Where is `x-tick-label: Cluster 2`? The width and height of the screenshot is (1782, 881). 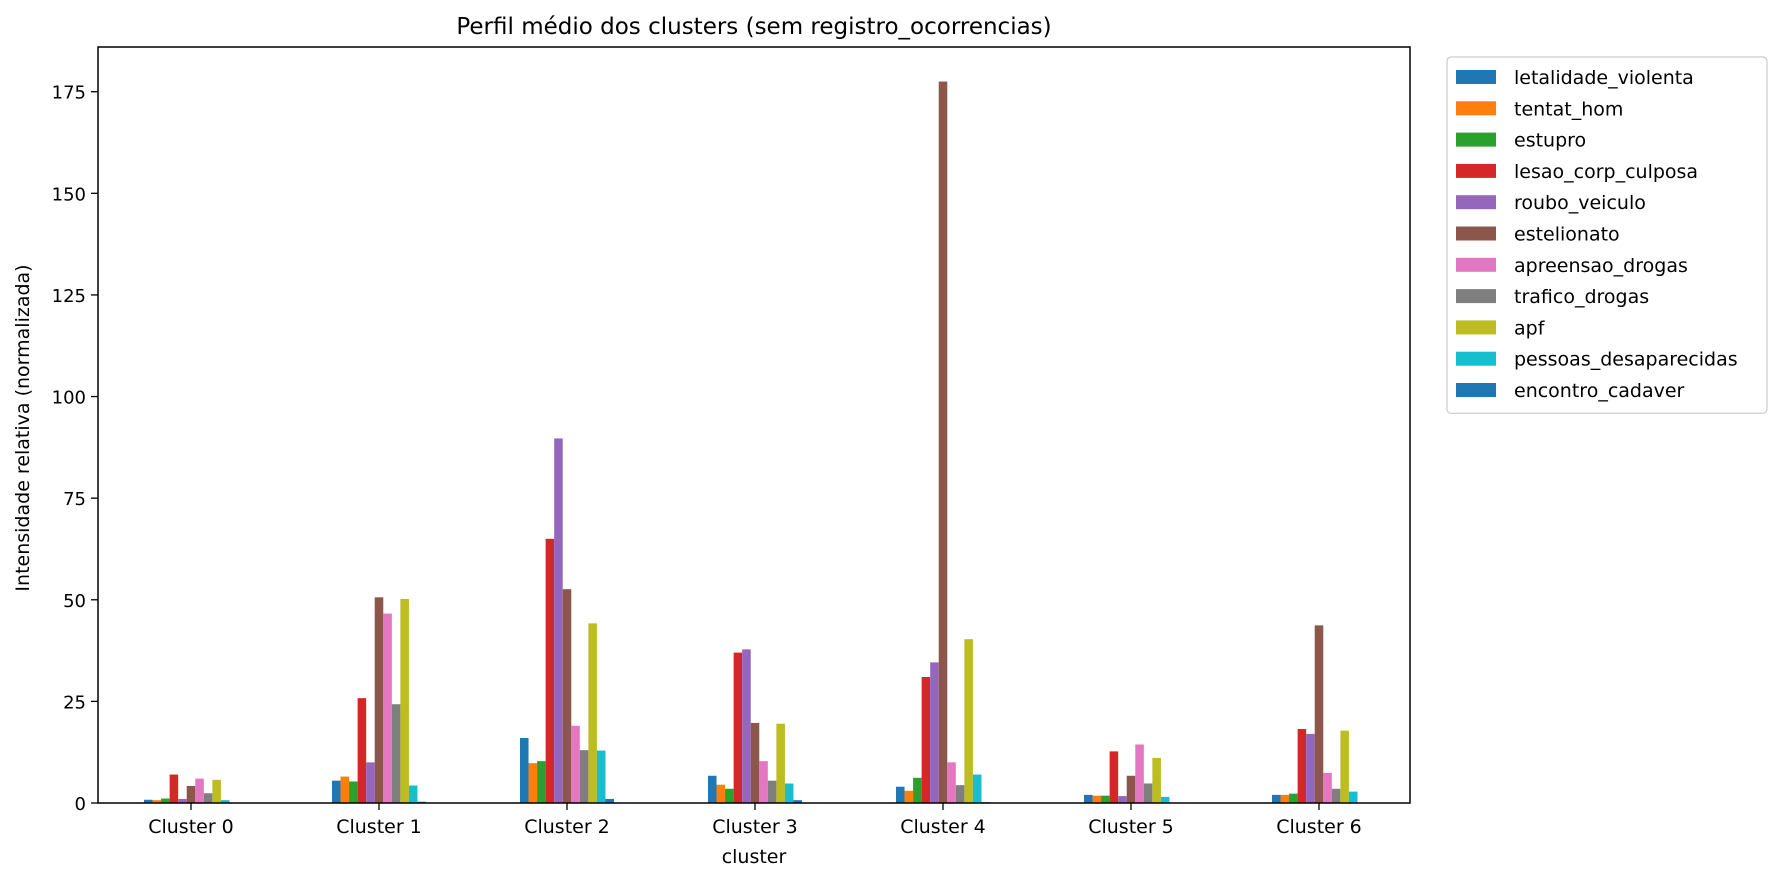 x-tick-label: Cluster 2 is located at coordinates (567, 827).